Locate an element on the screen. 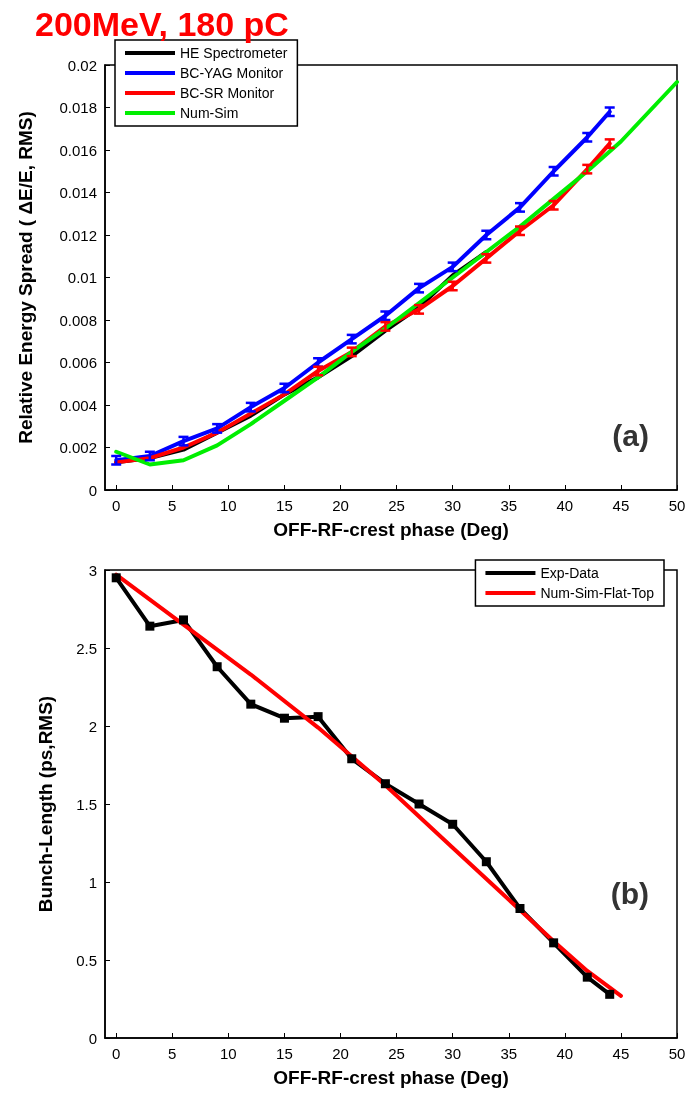 The width and height of the screenshot is (689, 1098). legend-label: BC-SR Monitor is located at coordinates (227, 93).